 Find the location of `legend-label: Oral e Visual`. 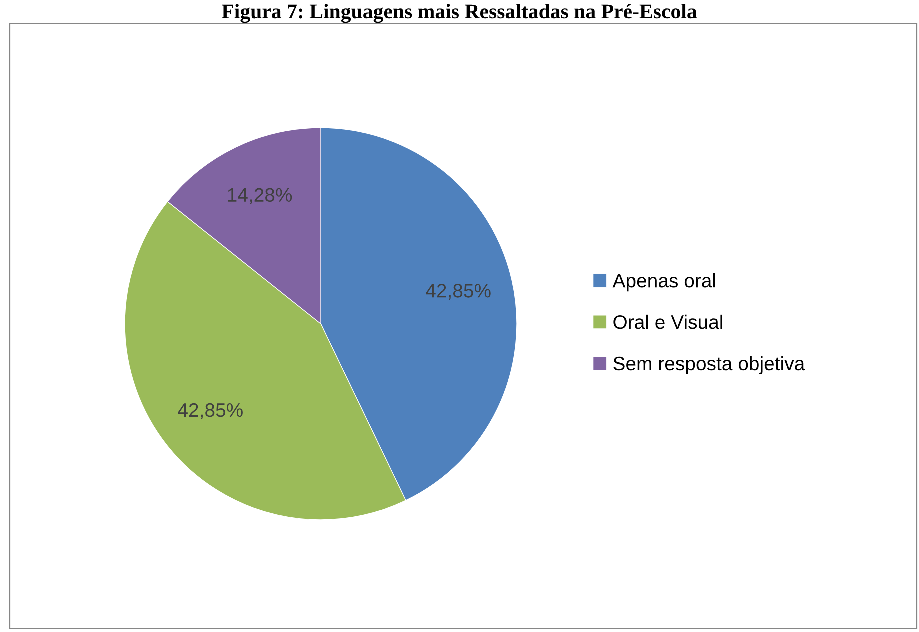

legend-label: Oral e Visual is located at coordinates (668, 322).